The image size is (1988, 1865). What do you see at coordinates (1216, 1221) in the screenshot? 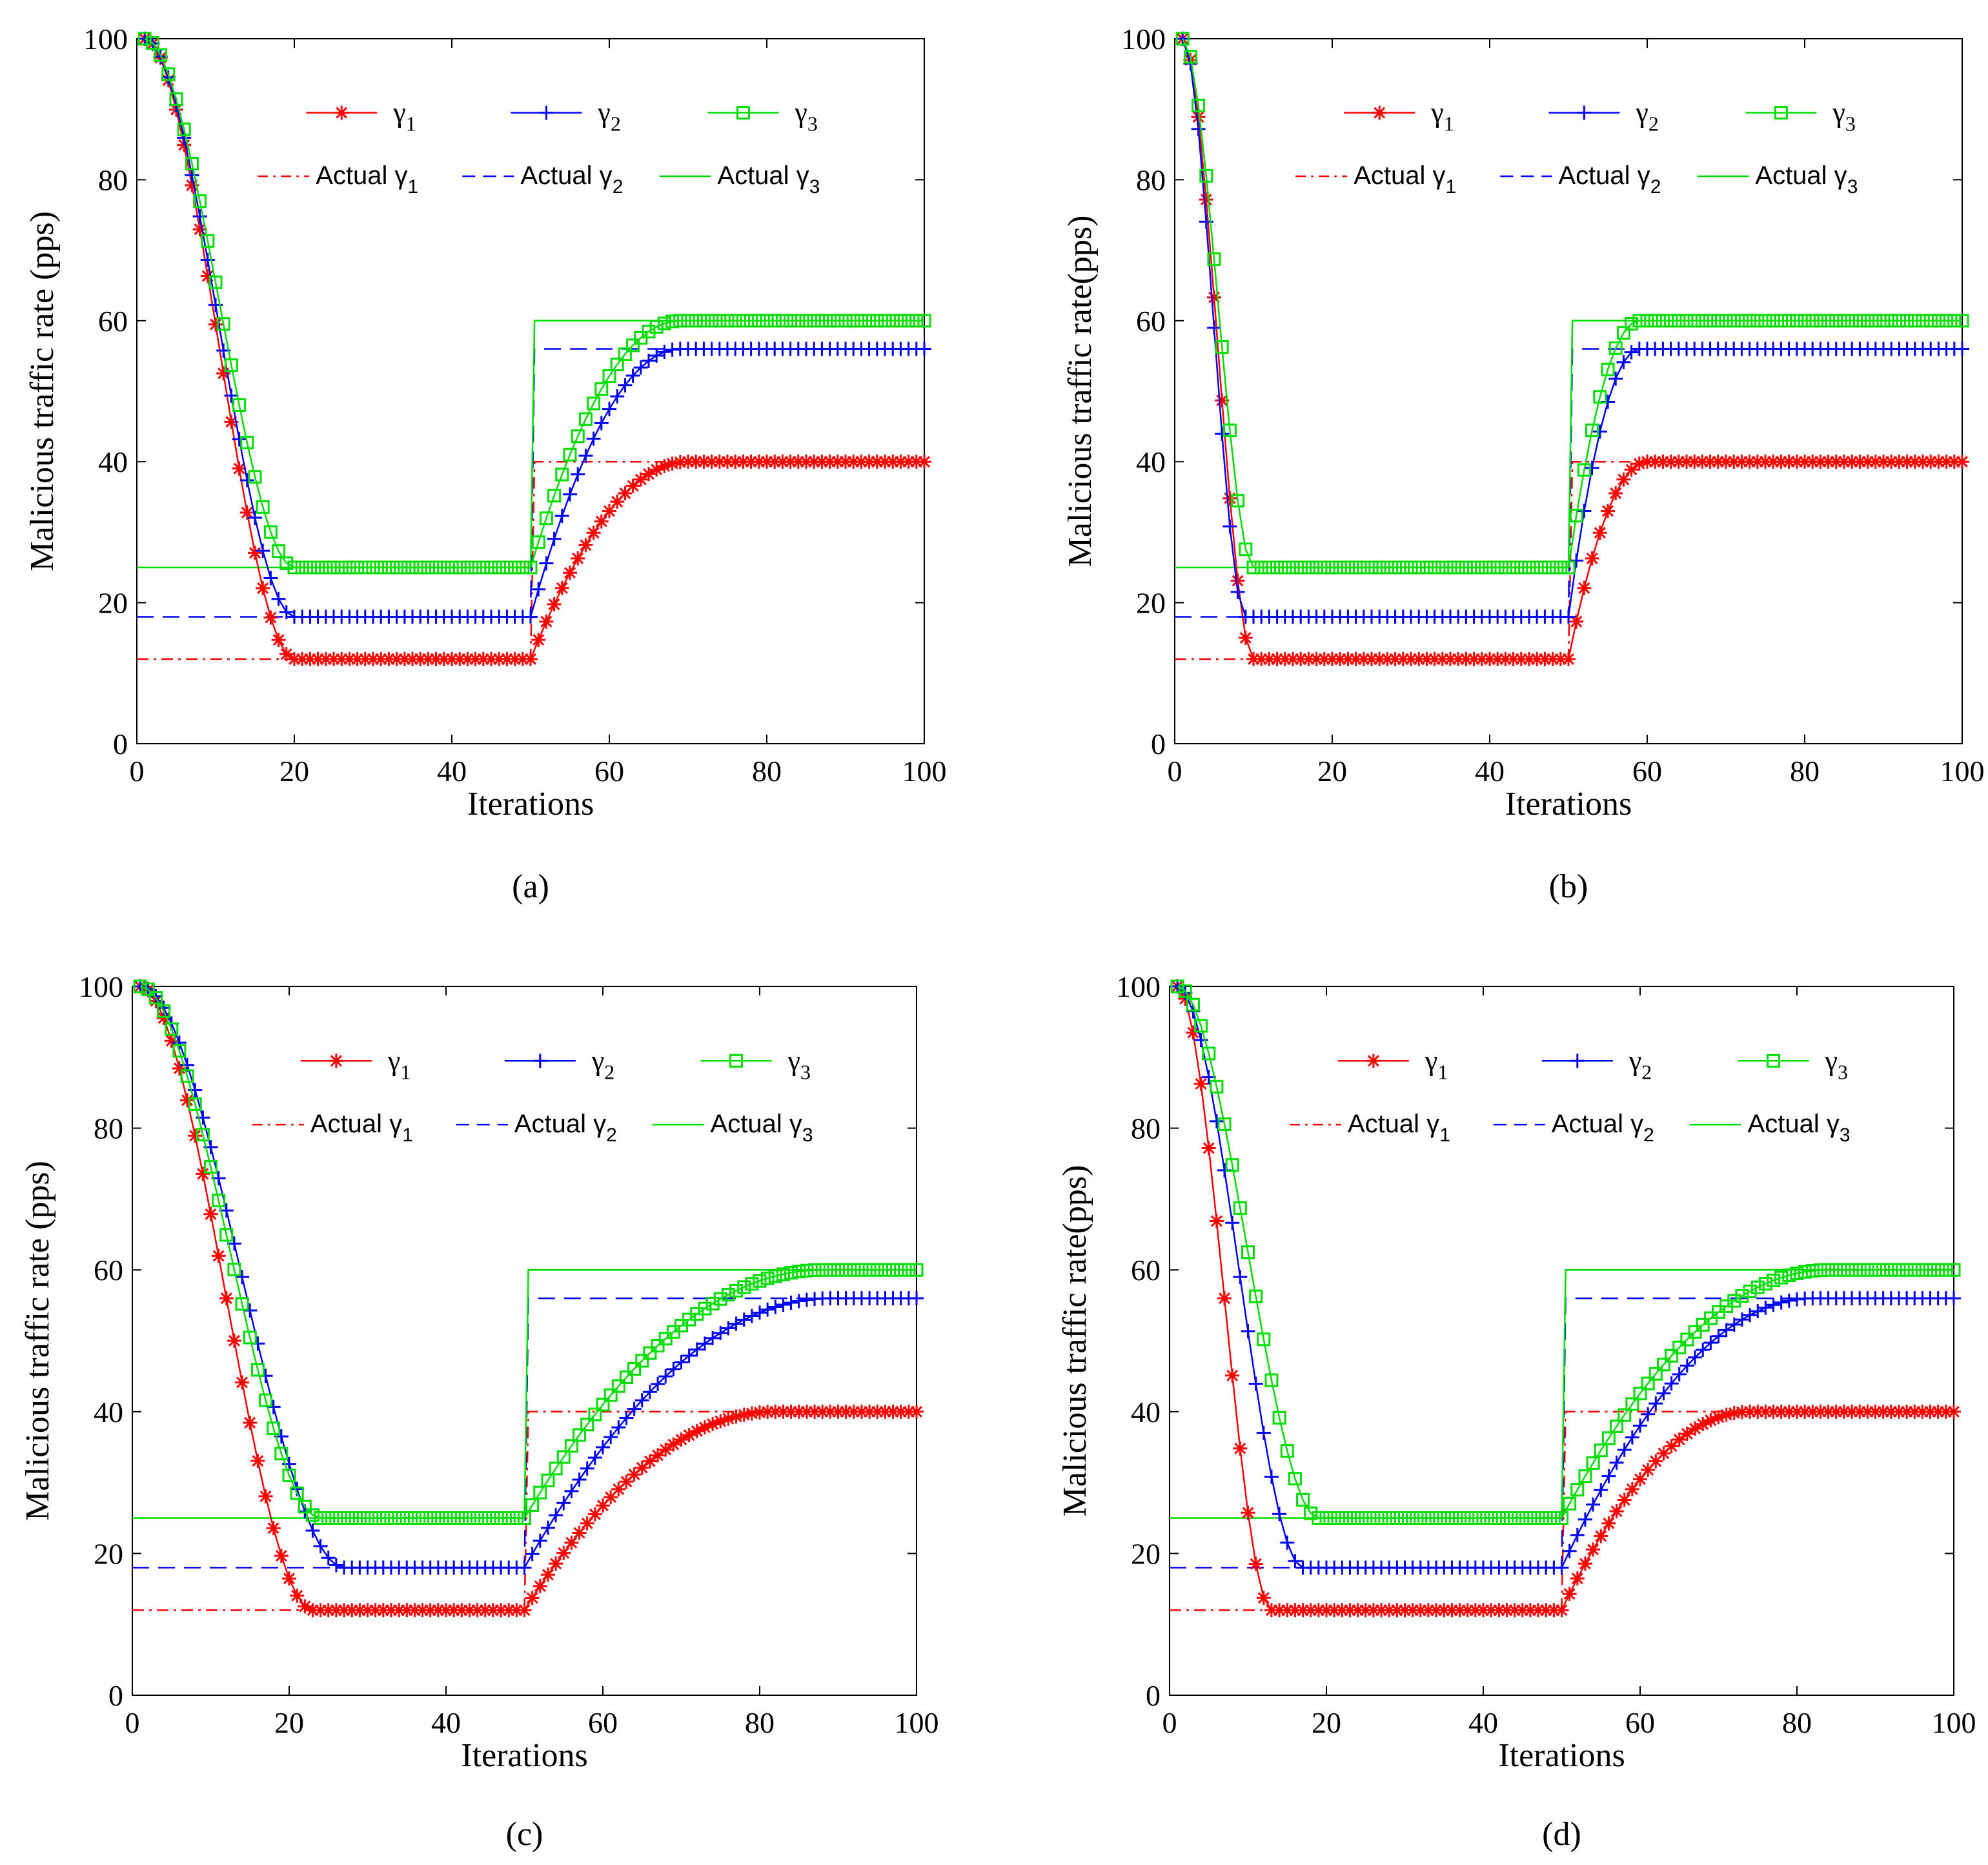
I see `series-1-point-6-d` at bounding box center [1216, 1221].